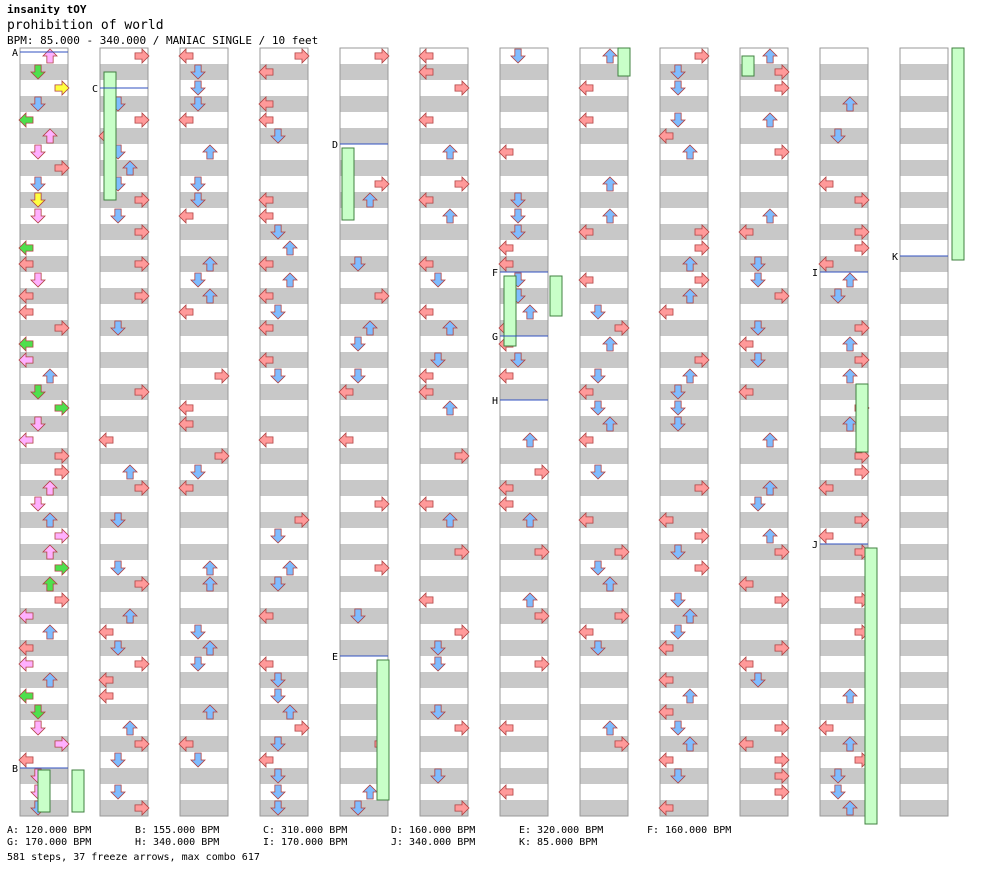  What do you see at coordinates (15, 769) in the screenshot?
I see `bpm-change-label: B` at bounding box center [15, 769].